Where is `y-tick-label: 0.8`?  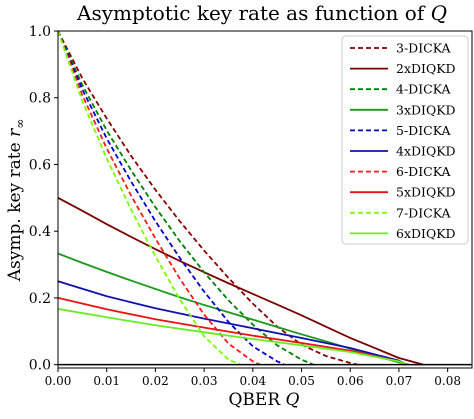
y-tick-label: 0.8 is located at coordinates (40, 99).